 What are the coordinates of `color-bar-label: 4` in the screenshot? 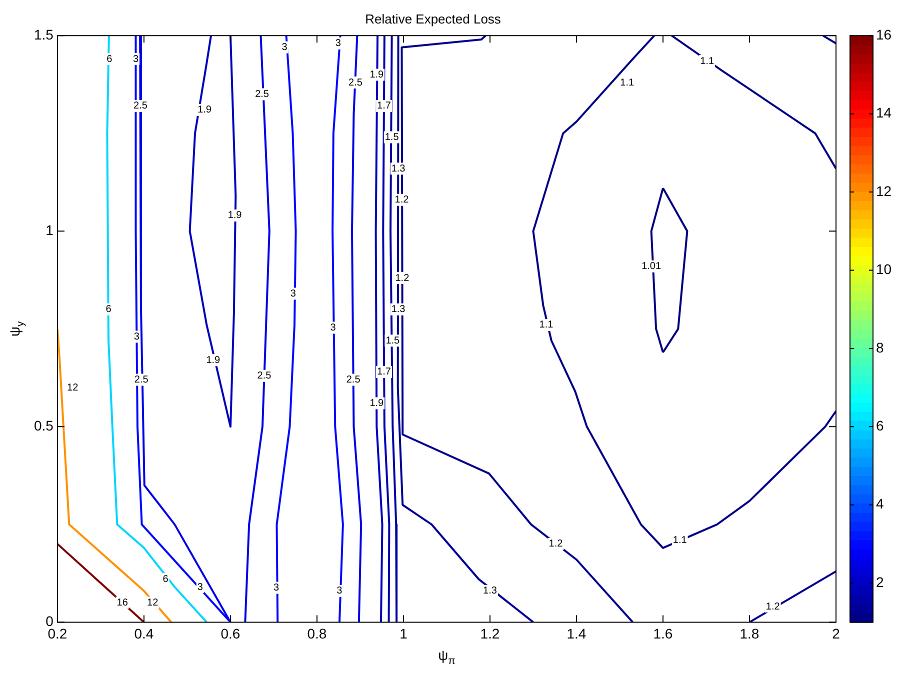 It's located at (880, 504).